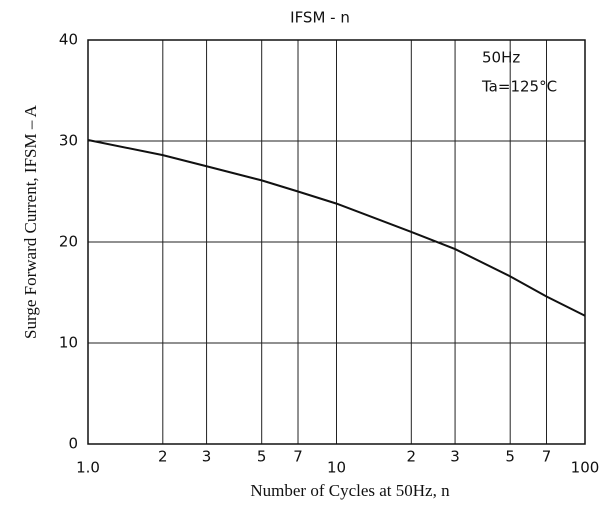 This screenshot has width=604, height=517. I want to click on y-tick-label: 40, so click(68, 40).